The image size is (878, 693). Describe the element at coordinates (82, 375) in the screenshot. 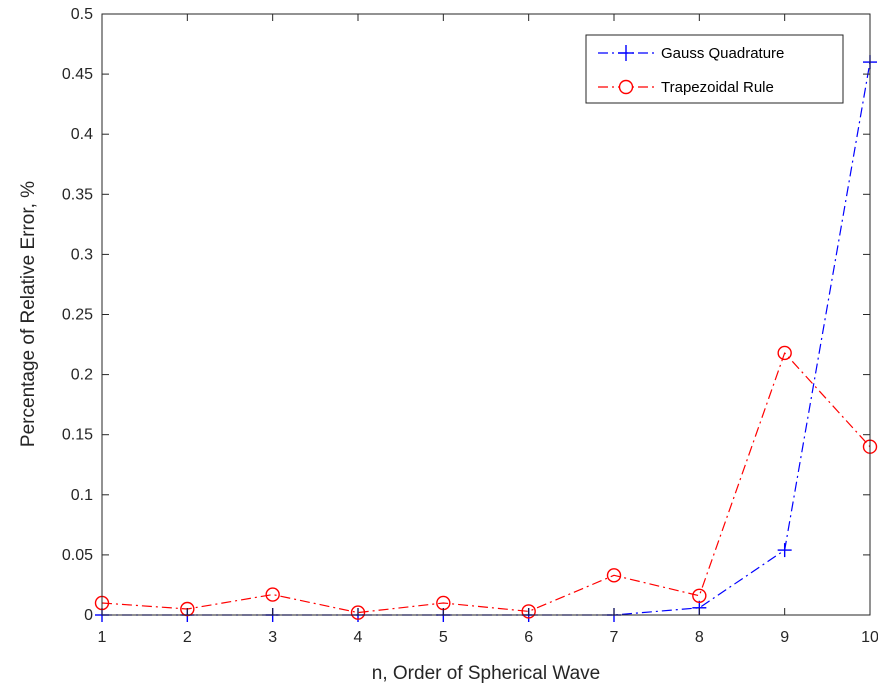

I see `y-tick-label: 0.2` at that location.